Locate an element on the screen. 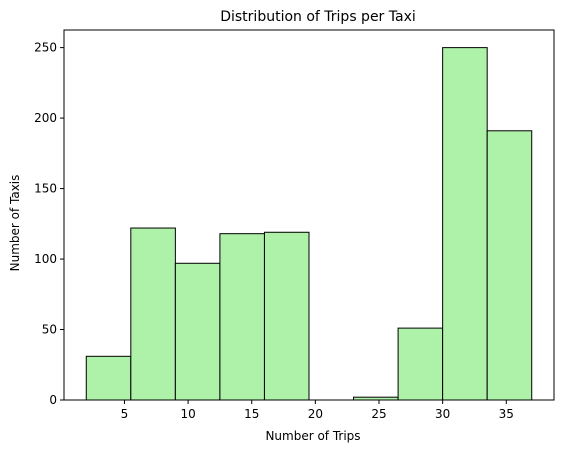 The image size is (571, 453). y-tick-label: 100 is located at coordinates (45, 259).